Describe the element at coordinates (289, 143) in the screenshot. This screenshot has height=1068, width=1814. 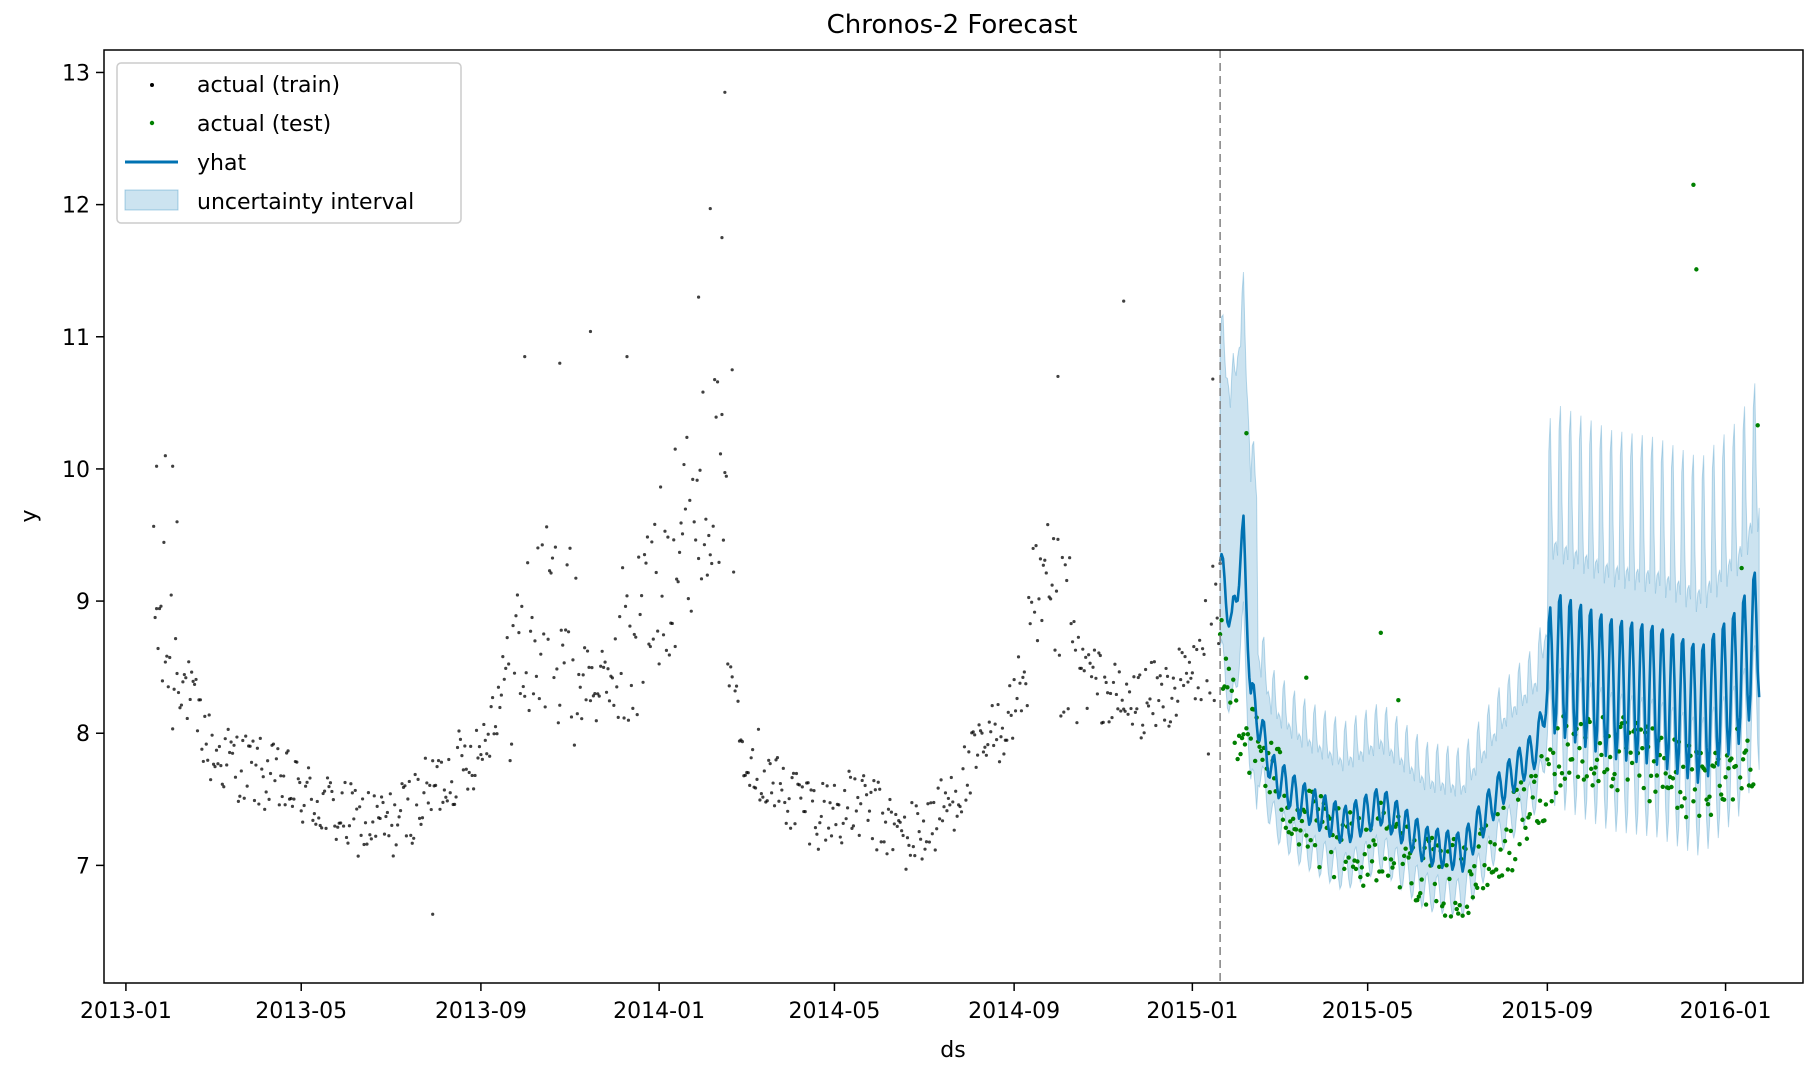
I see `legend-frame` at that location.